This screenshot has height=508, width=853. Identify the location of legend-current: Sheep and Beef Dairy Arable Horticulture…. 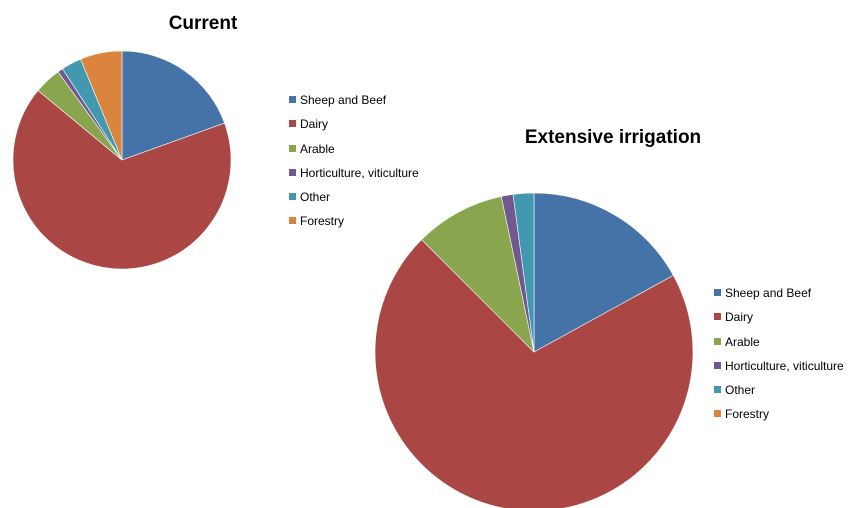
(354, 160).